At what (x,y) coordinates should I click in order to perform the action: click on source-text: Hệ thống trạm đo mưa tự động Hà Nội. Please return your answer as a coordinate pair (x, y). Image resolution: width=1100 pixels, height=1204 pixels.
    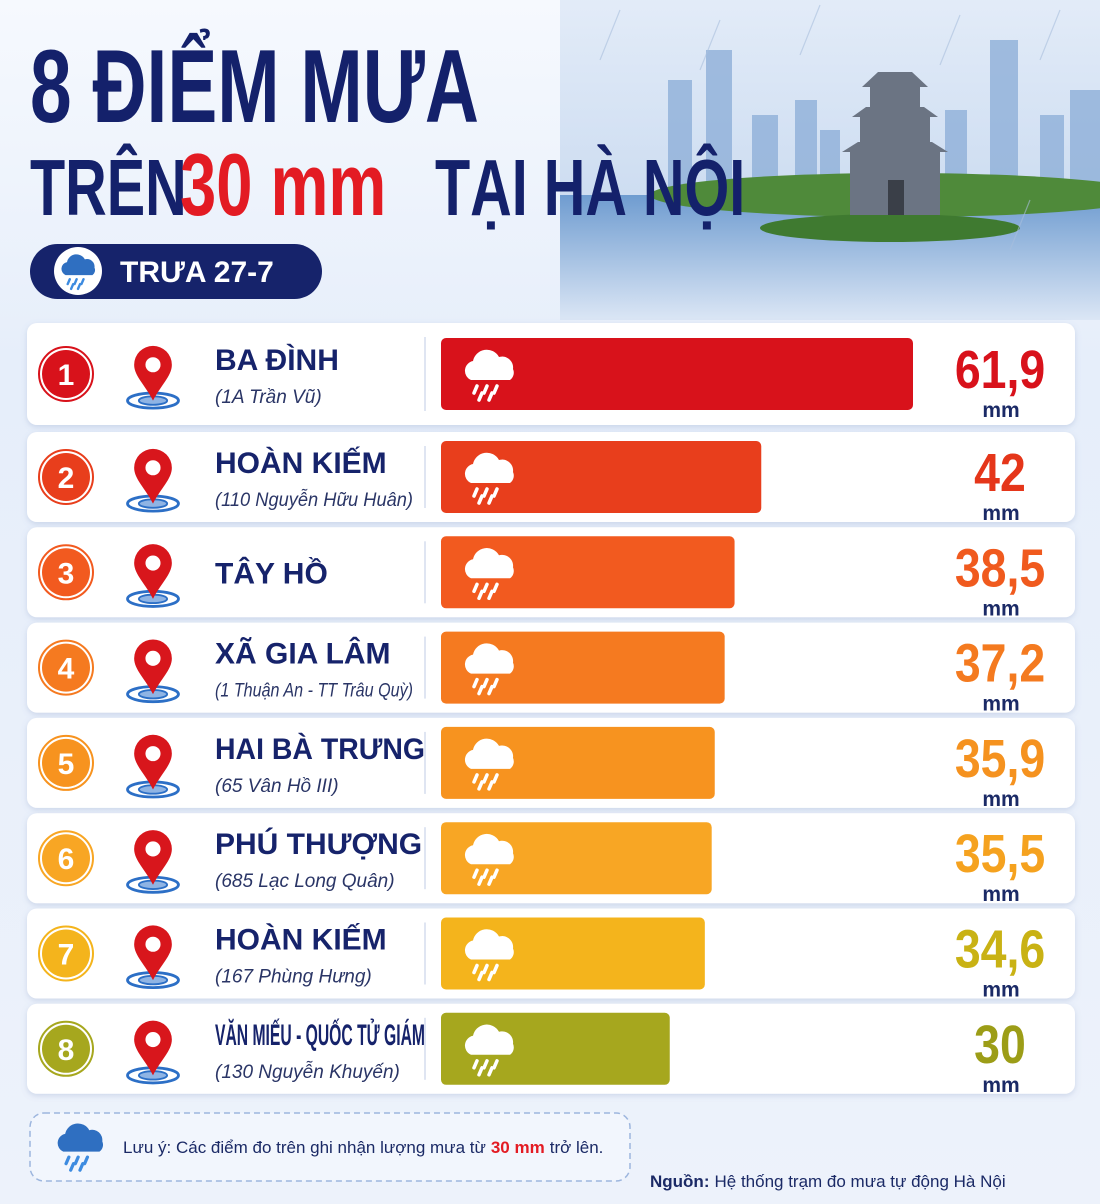
    Looking at the image, I should click on (859, 1181).